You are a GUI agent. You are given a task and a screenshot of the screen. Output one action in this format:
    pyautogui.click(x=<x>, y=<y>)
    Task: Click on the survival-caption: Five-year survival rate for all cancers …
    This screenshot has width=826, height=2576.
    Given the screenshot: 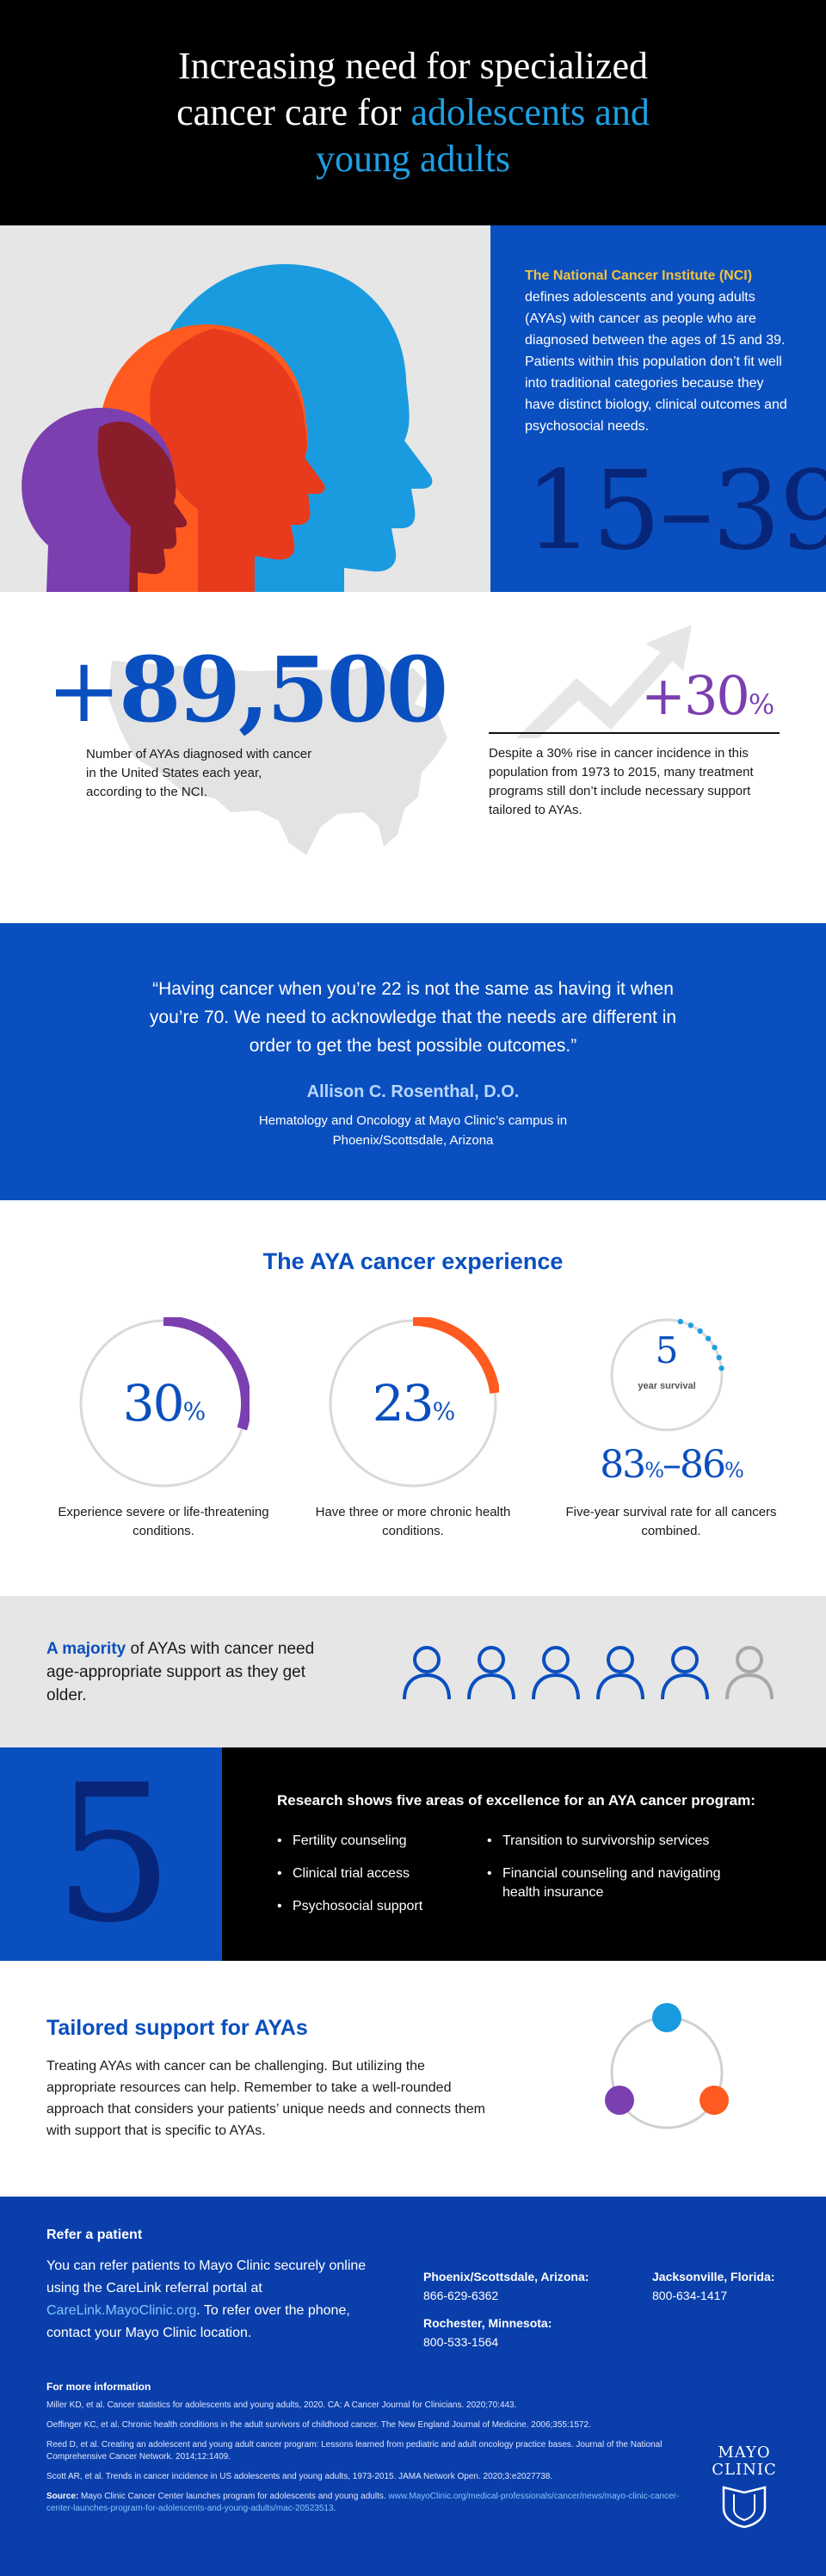 What is the action you would take?
    pyautogui.click(x=671, y=1522)
    